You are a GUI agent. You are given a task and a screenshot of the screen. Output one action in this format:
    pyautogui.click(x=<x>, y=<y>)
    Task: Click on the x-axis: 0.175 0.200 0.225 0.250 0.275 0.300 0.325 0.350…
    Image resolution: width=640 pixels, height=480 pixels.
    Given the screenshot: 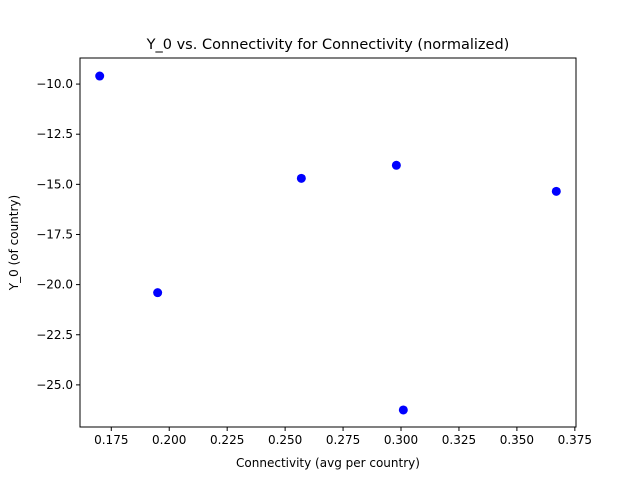 What is the action you would take?
    pyautogui.click(x=343, y=437)
    